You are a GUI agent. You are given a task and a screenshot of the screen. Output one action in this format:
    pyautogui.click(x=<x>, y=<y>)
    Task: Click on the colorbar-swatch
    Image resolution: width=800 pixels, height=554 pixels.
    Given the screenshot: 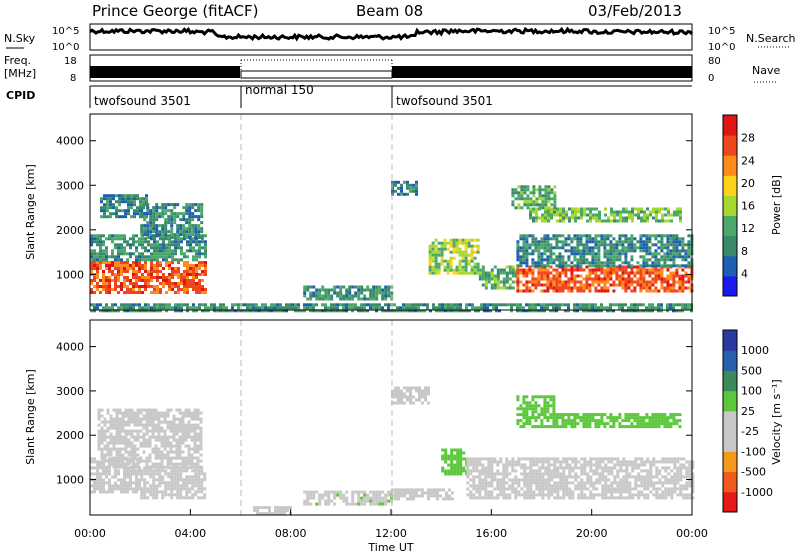 What is the action you would take?
    pyautogui.click(x=730, y=145)
    